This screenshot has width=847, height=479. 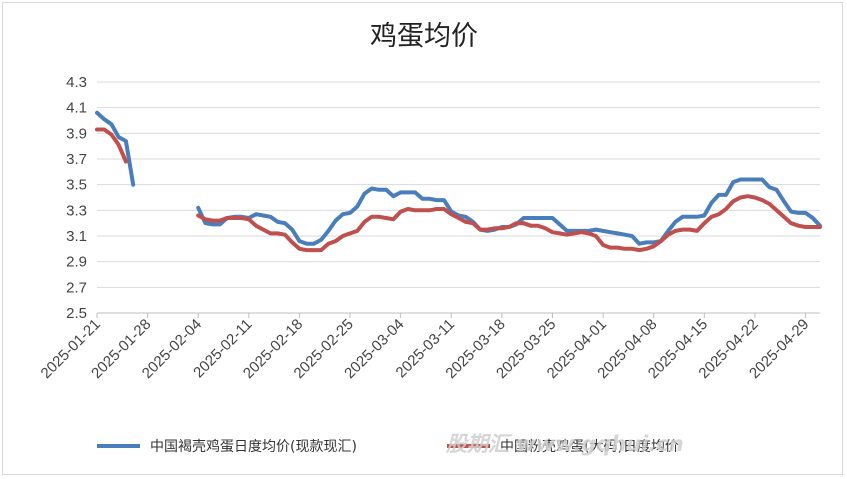 I want to click on watermark: 股期汇 www.gqhui.cn, so click(x=564, y=444).